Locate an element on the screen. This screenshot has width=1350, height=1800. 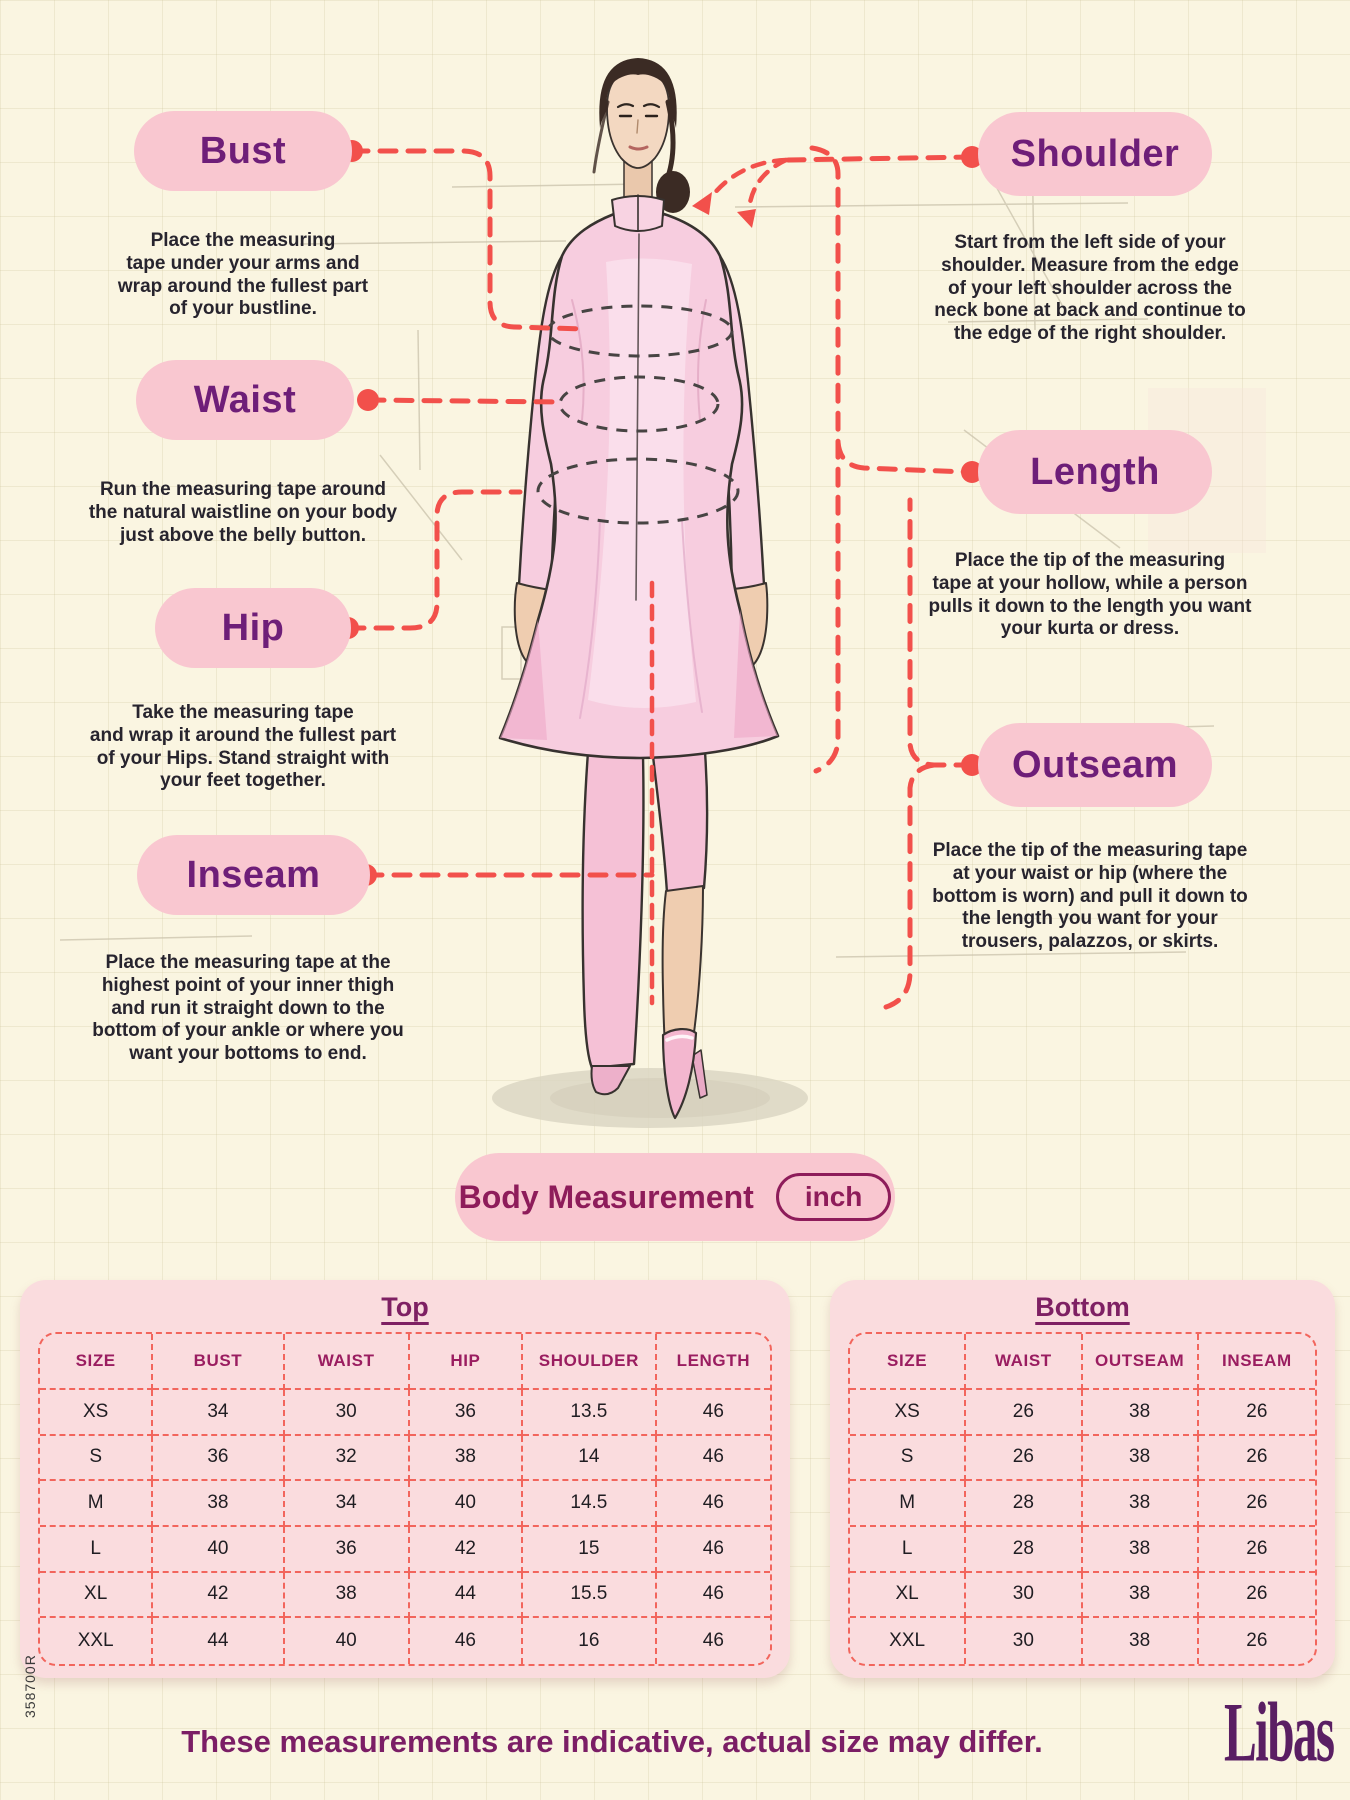
body-measurement-pill: Body Measurement inch is located at coordinates (675, 1197).